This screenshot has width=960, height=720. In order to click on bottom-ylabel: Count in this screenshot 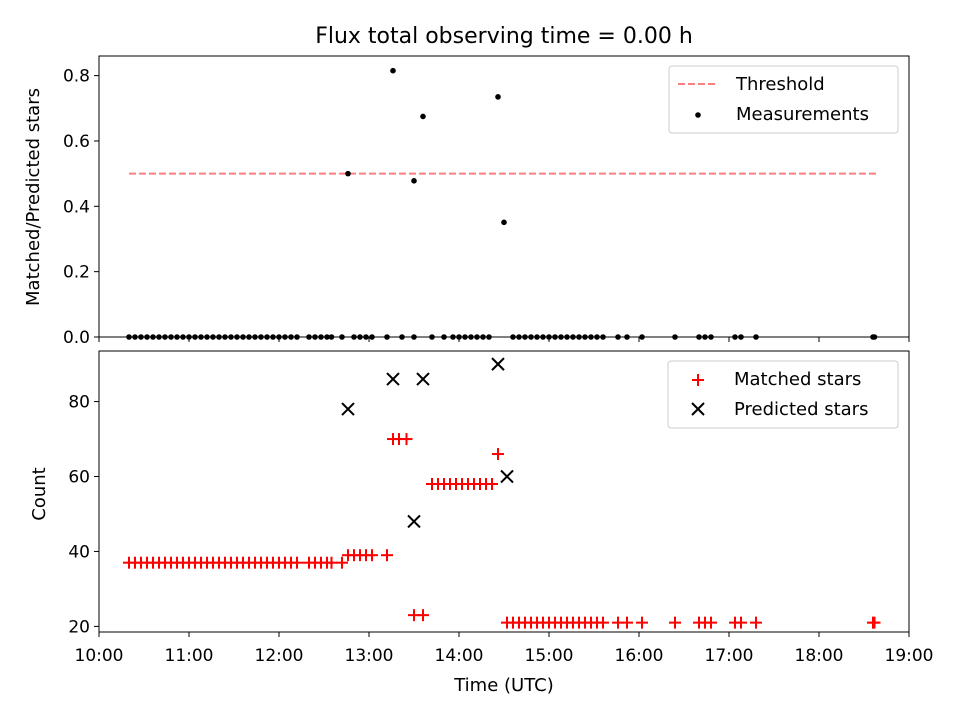, I will do `click(39, 493)`.